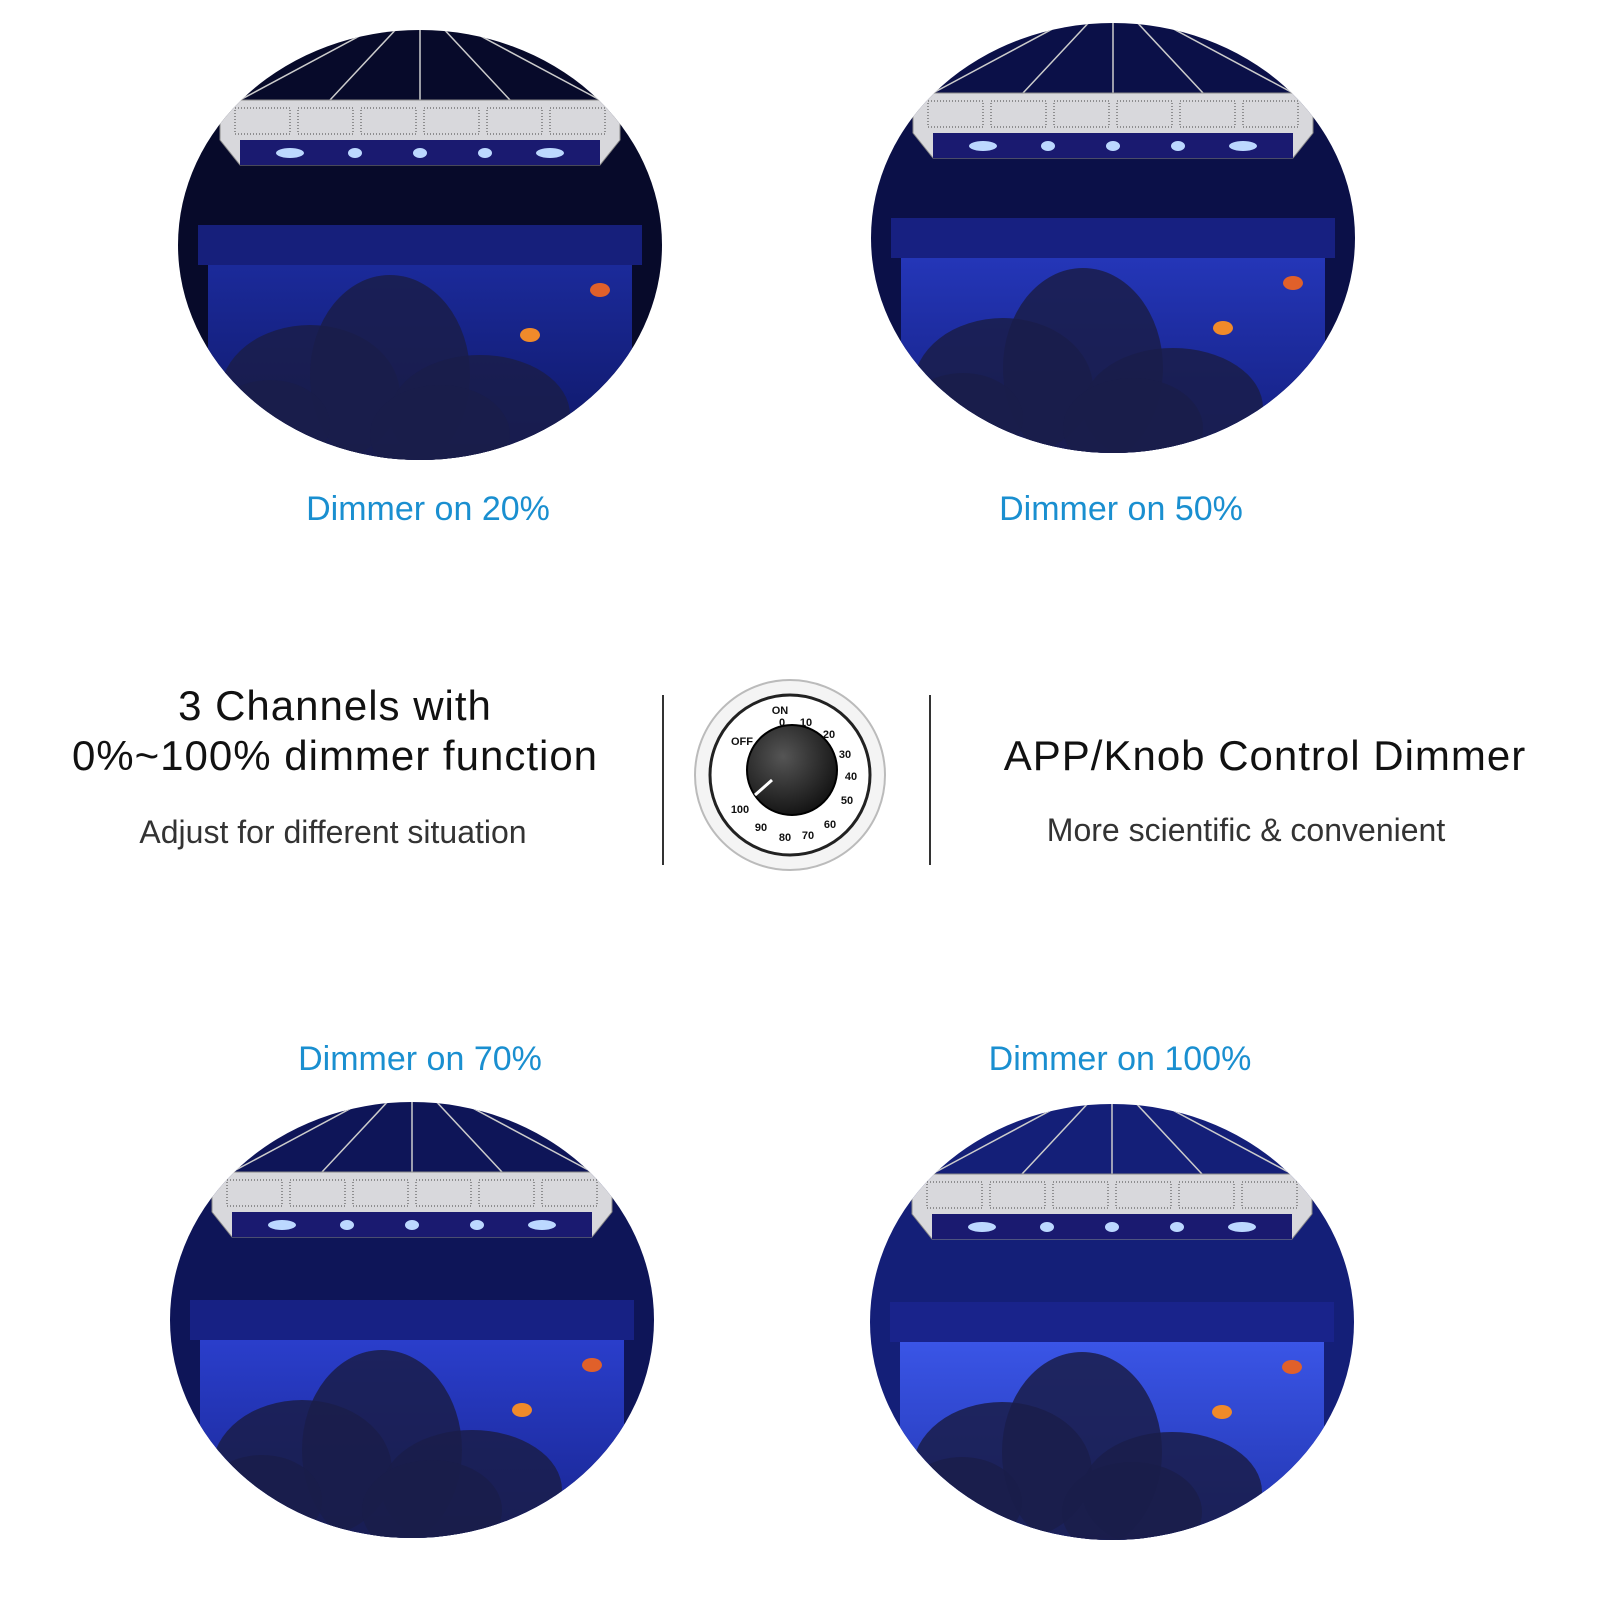  What do you see at coordinates (785, 838) in the screenshot?
I see `knob-label: 80` at bounding box center [785, 838].